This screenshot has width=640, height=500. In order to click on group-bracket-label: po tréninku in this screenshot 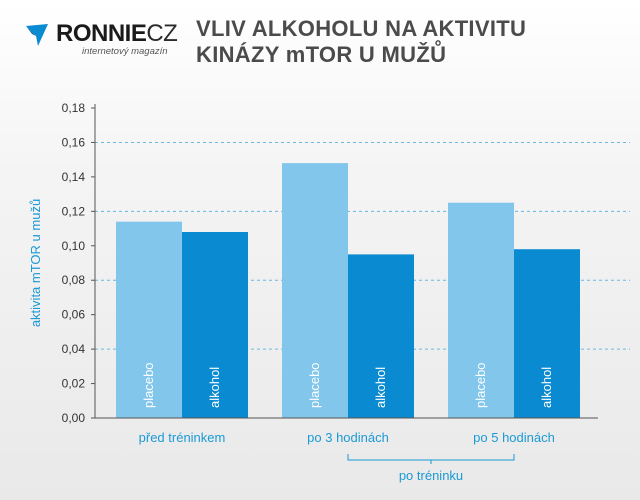, I will do `click(431, 475)`.